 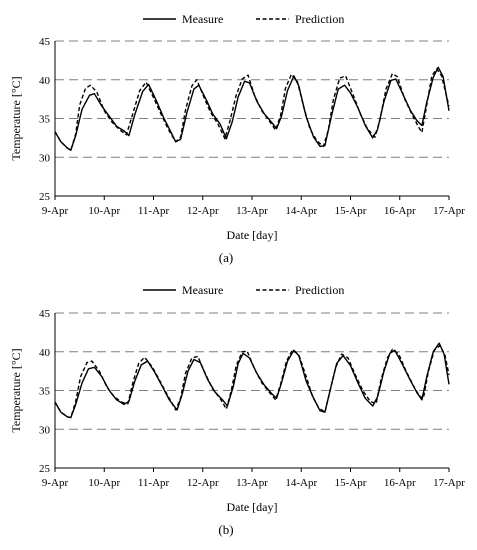 What do you see at coordinates (225, 529) in the screenshot?
I see `panel-label: (b)` at bounding box center [225, 529].